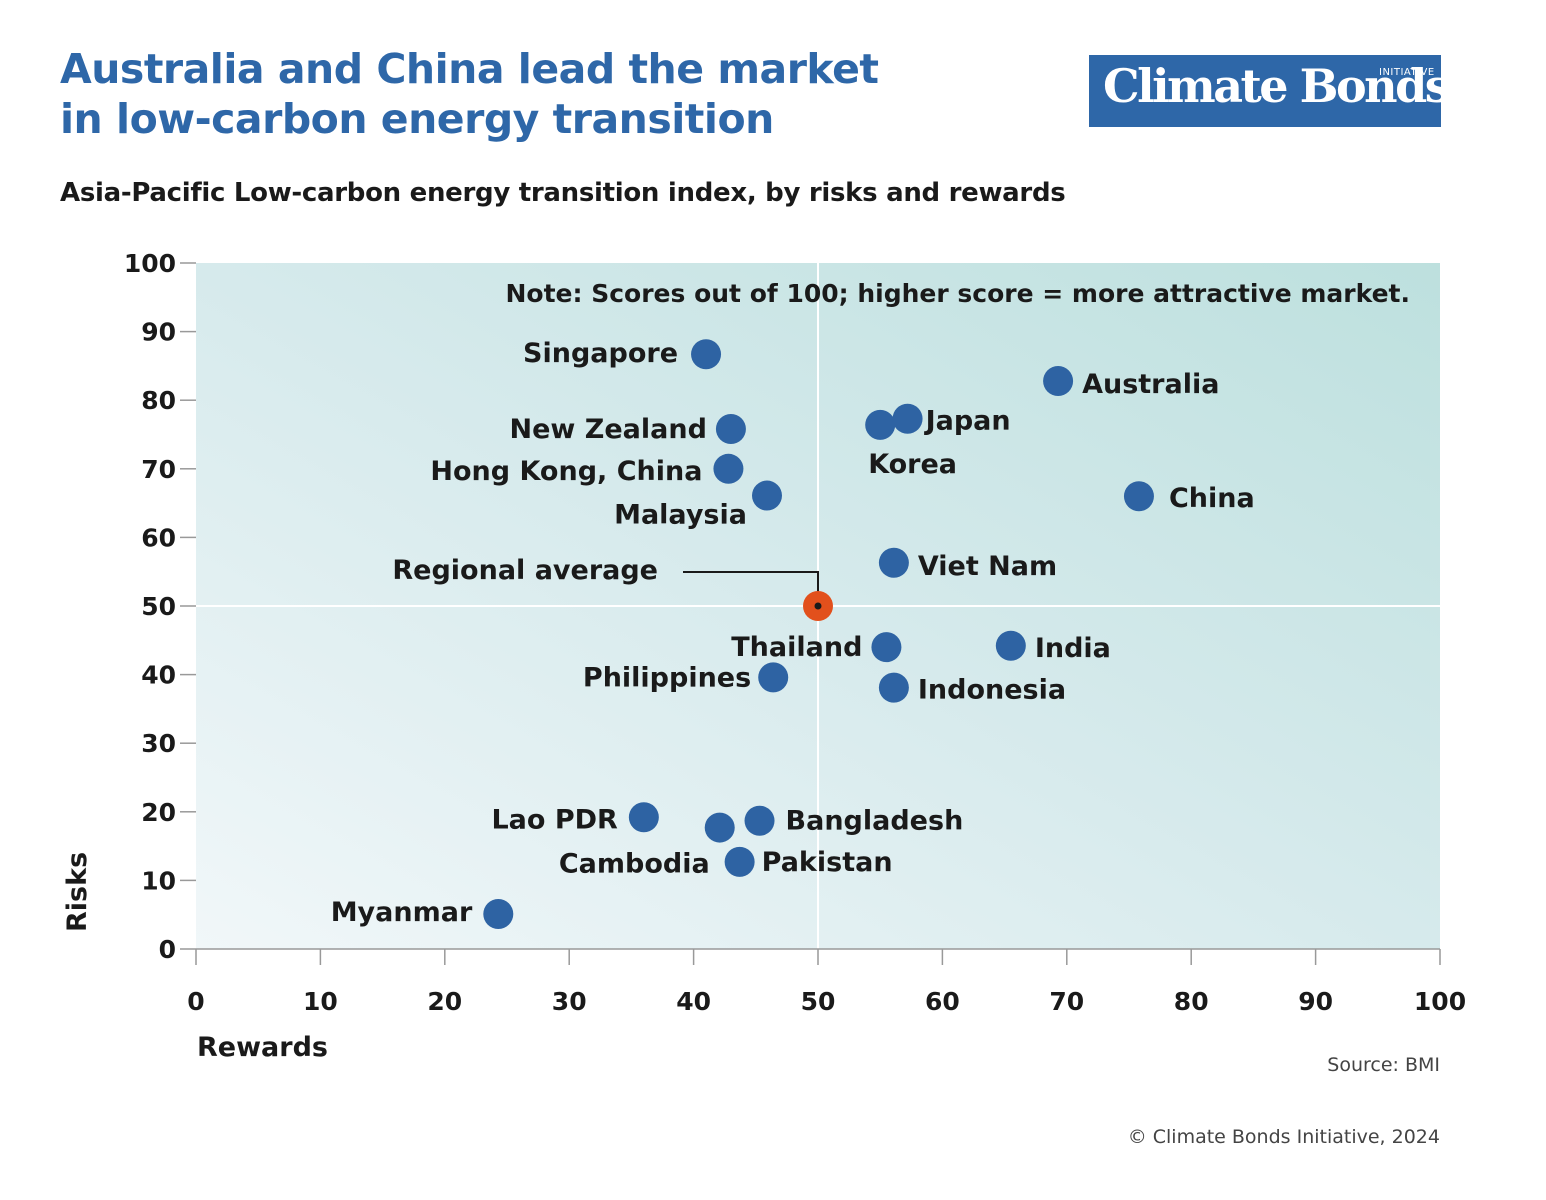 This screenshot has height=1200, width=1546. Describe the element at coordinates (498, 914) in the screenshot. I see `point-myanmar` at that location.